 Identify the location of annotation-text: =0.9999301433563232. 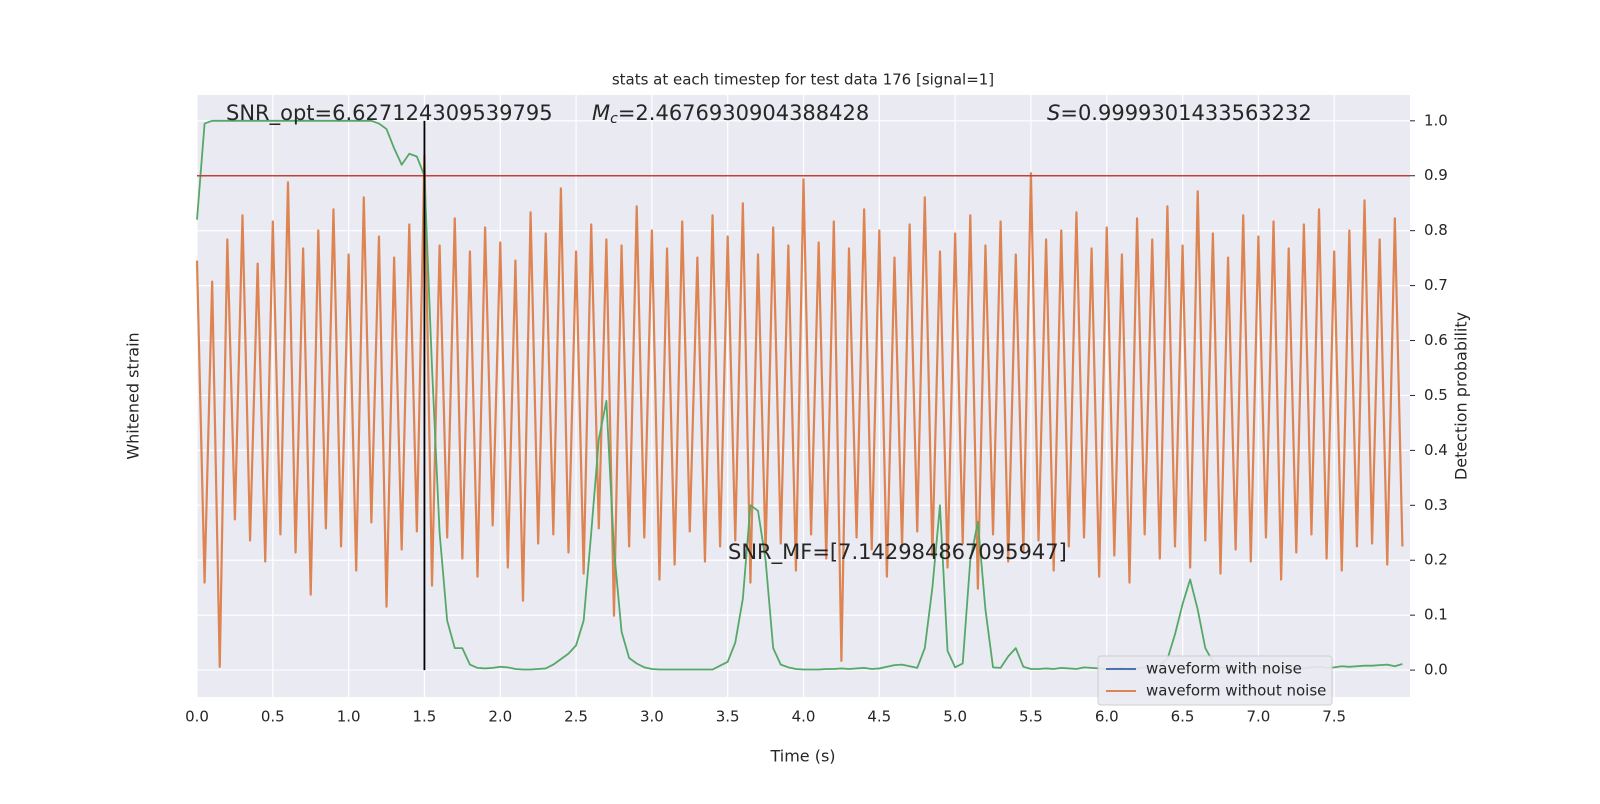
(1185, 113).